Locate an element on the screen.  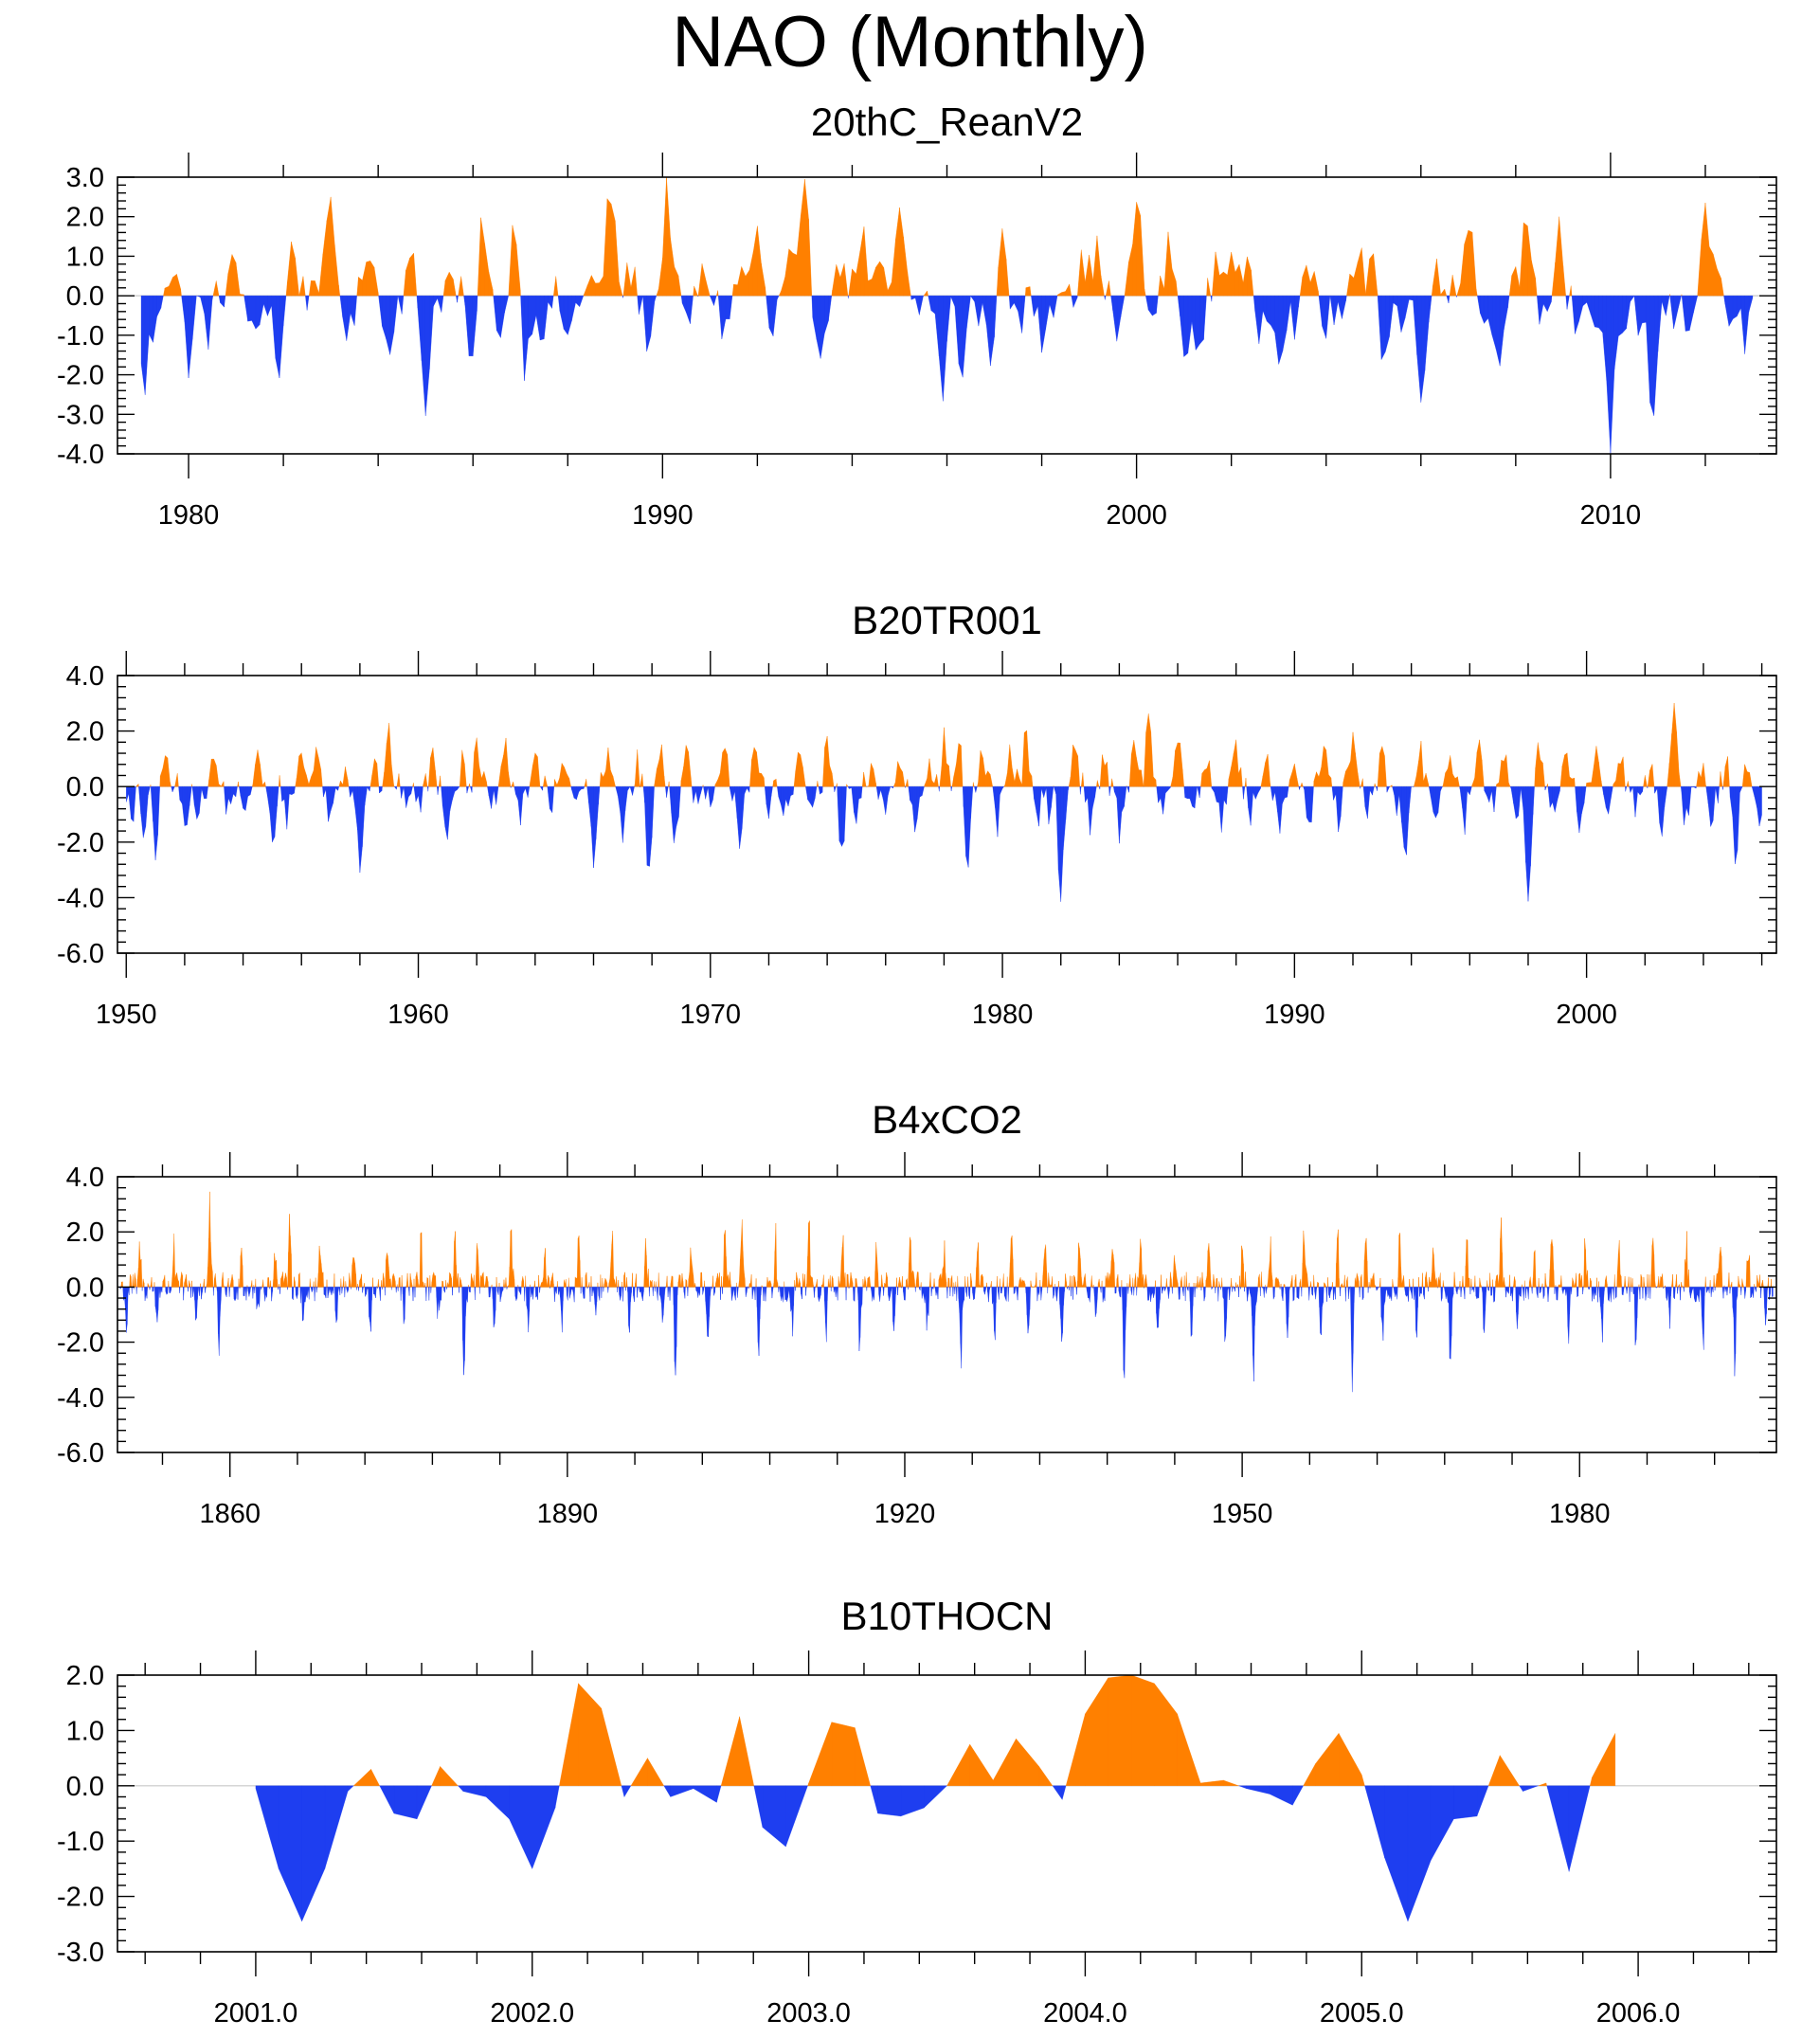
x-tick-label: 1920 is located at coordinates (905, 1514).